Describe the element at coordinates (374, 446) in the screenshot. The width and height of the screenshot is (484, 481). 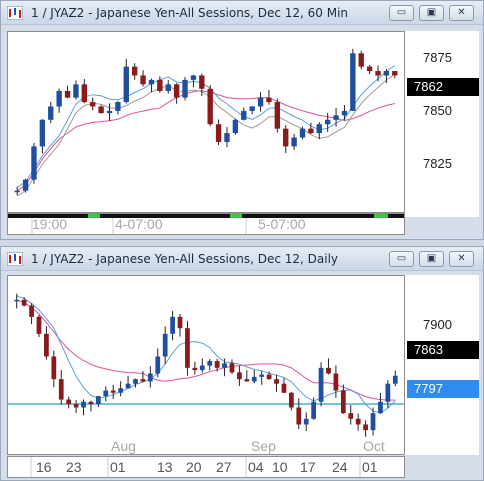
I see `month-label: Oct` at that location.